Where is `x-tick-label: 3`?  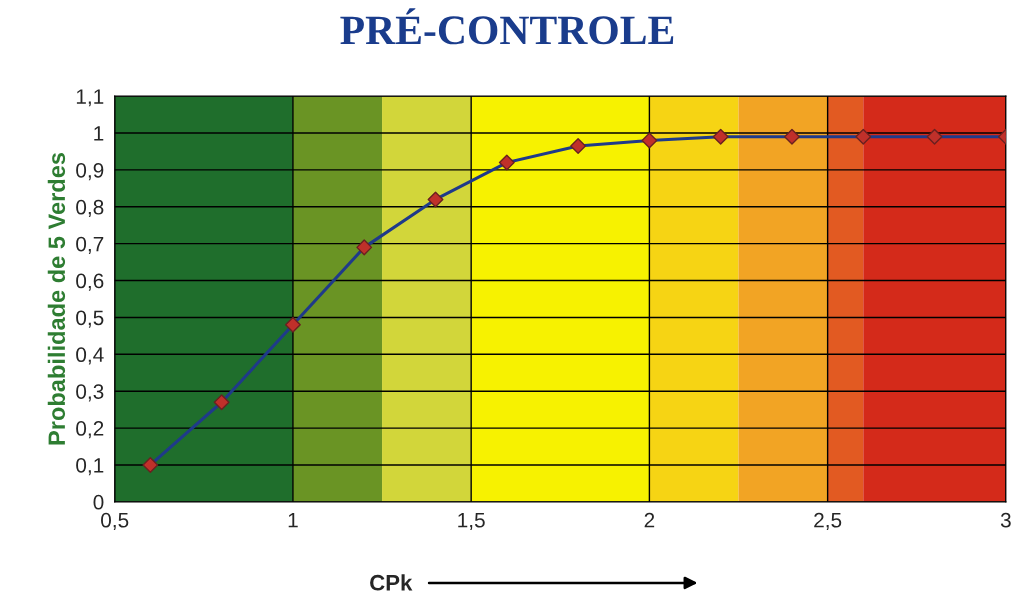
x-tick-label: 3 is located at coordinates (1005, 520).